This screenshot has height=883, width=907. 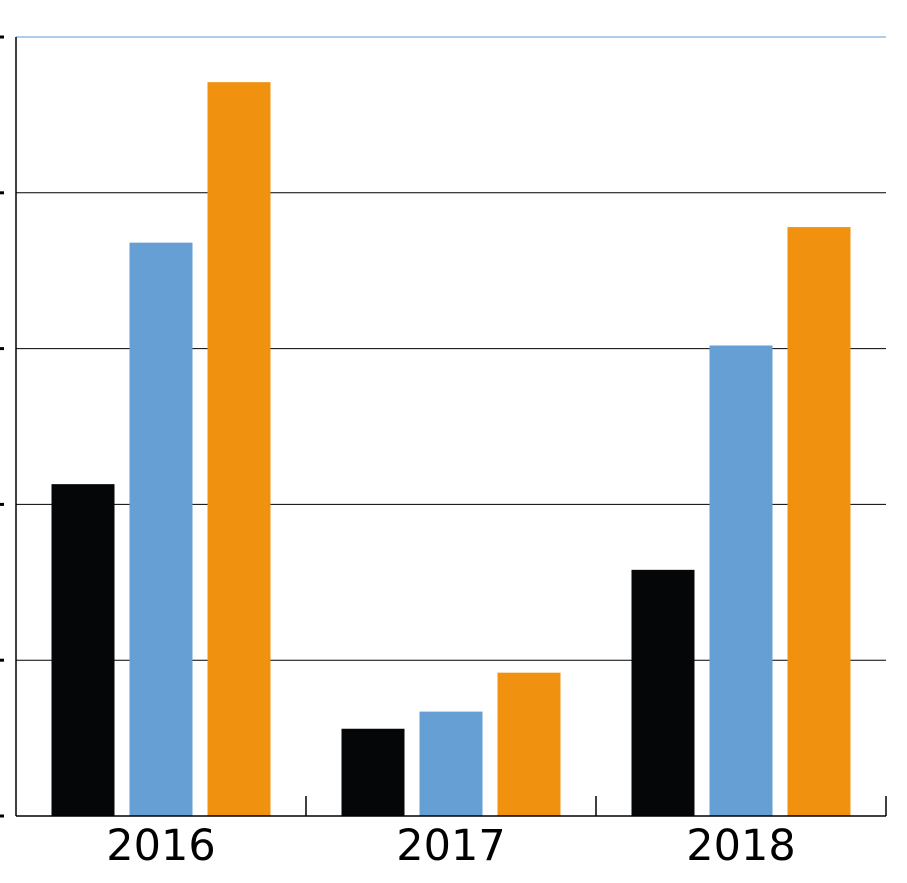 I want to click on x-tick-labels: 2016 2017 2018, so click(x=450, y=846).